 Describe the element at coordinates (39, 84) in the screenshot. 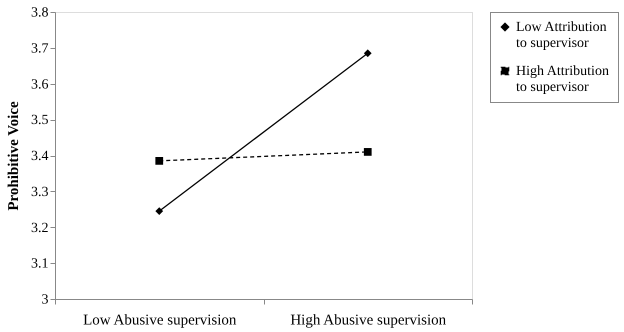

I see `y-tick-label: 3.6` at that location.